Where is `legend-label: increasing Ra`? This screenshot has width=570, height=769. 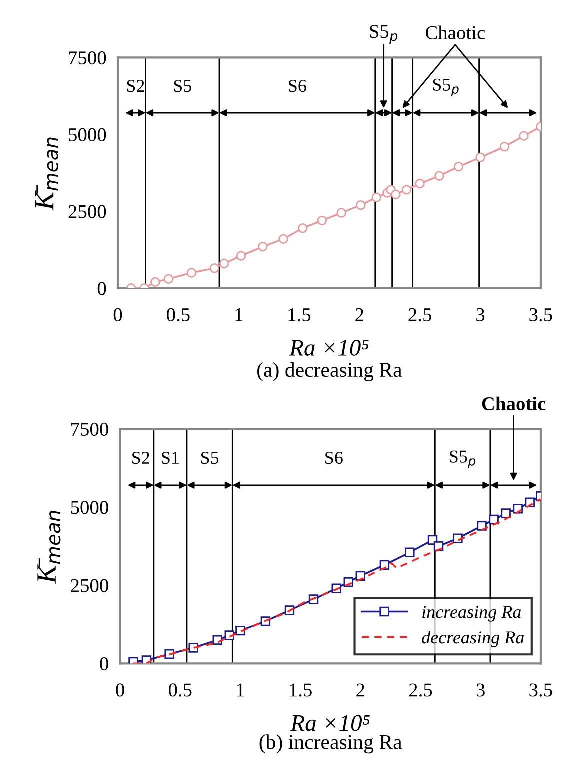
legend-label: increasing Ra is located at coordinates (471, 614).